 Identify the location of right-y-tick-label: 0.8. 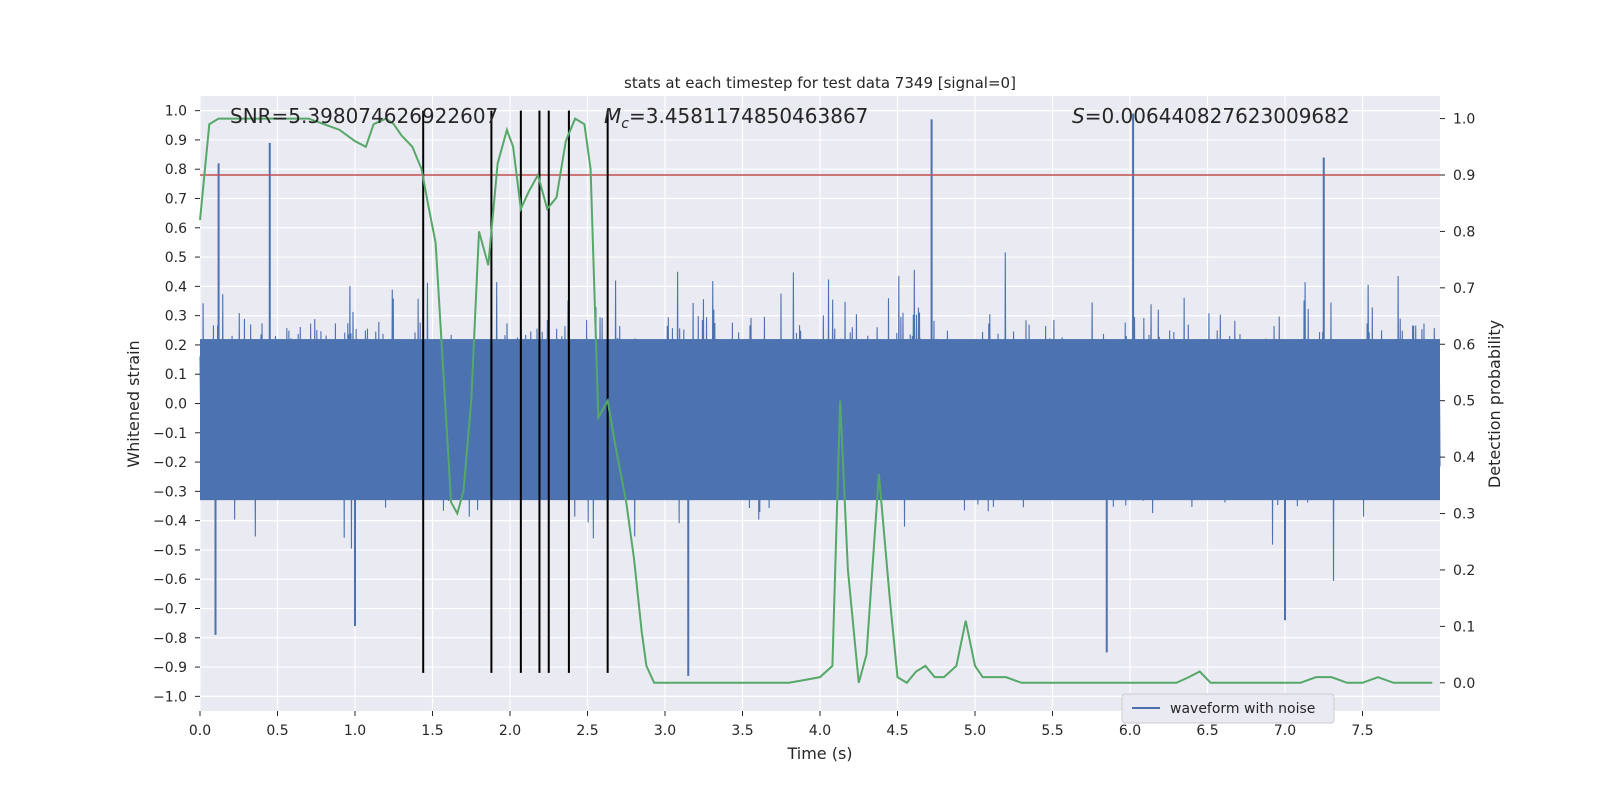
(1464, 232).